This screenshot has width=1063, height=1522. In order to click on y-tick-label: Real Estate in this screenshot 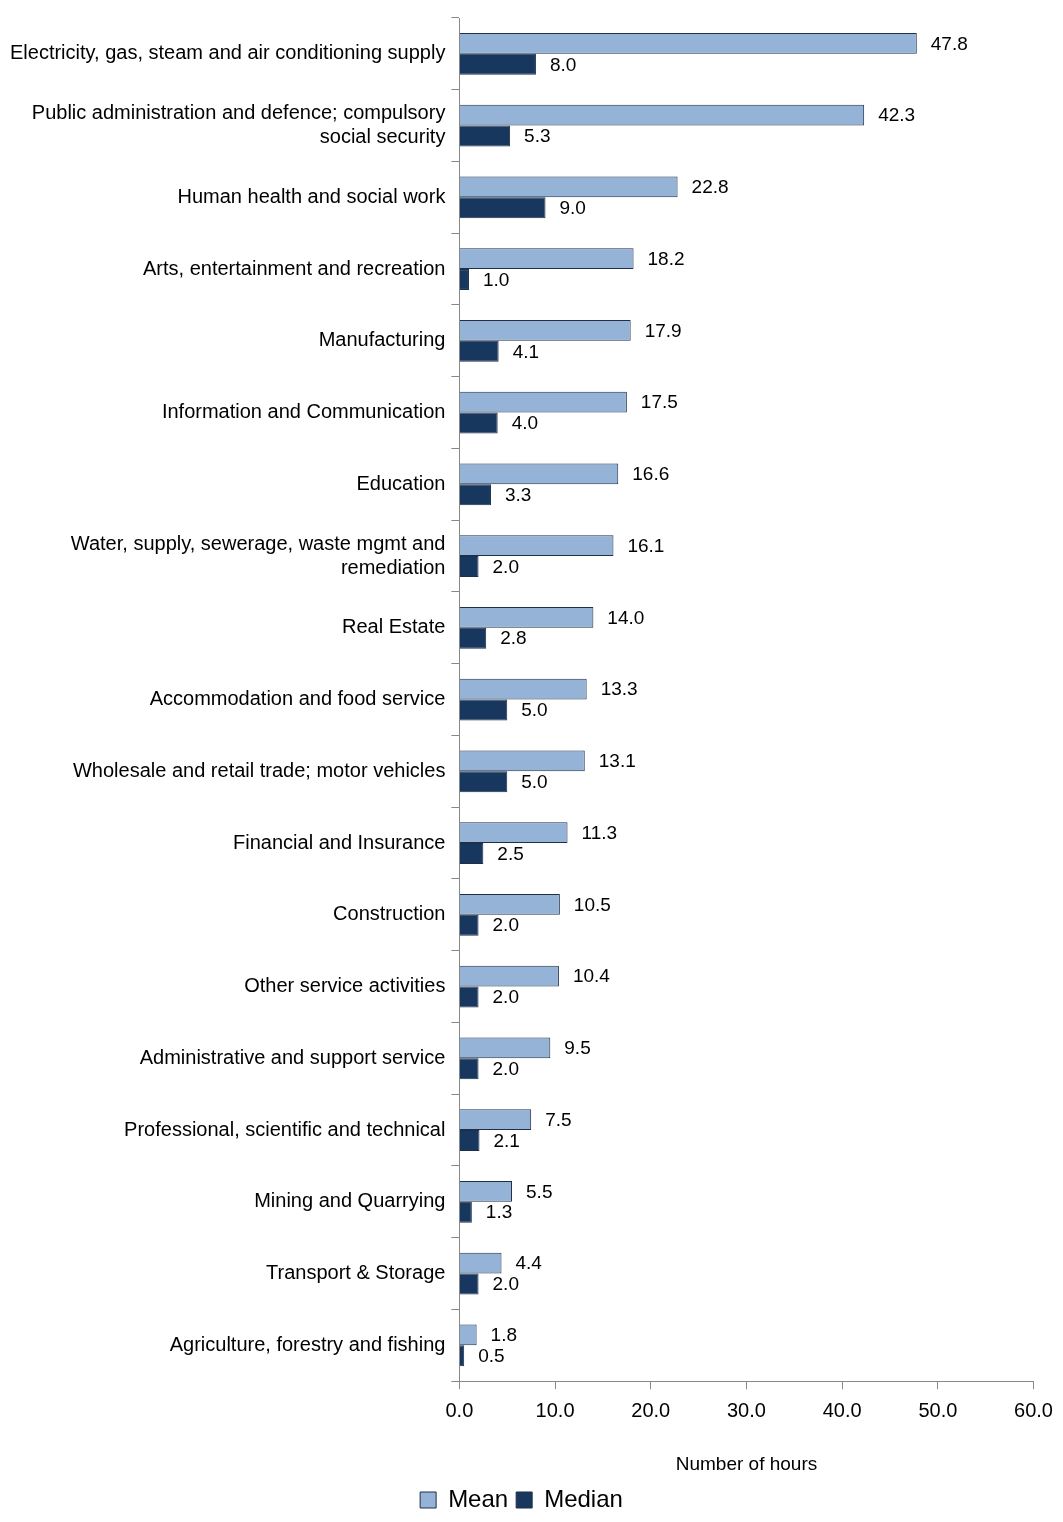, I will do `click(394, 626)`.